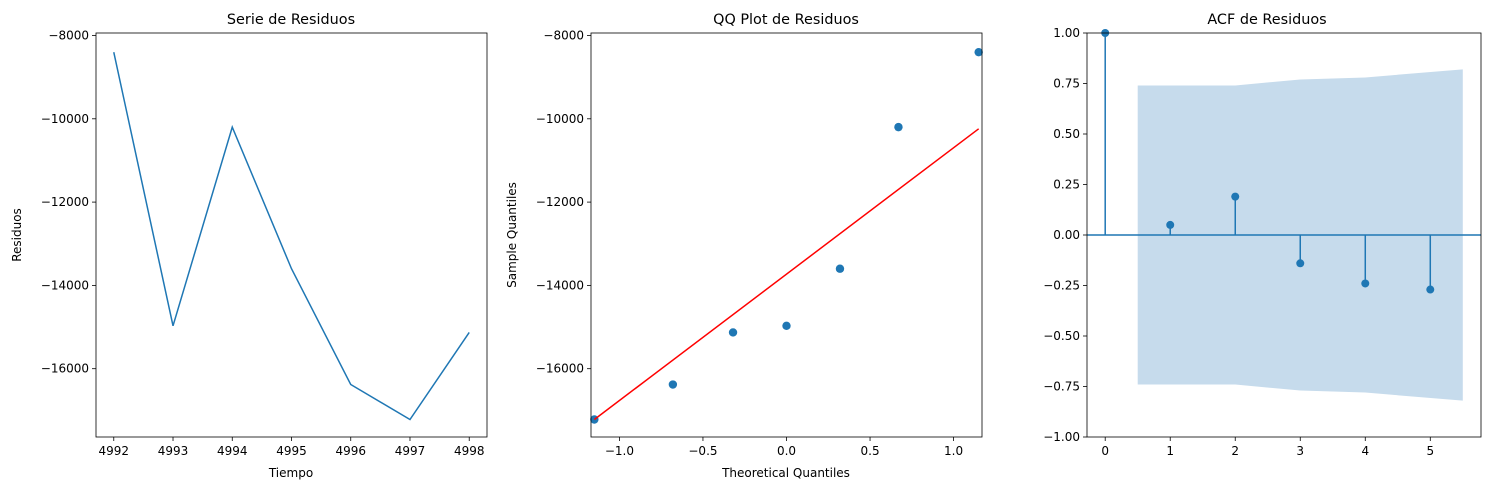 The height and width of the screenshot is (490, 1489). I want to click on y-tick-label: −1.00, so click(1061, 437).